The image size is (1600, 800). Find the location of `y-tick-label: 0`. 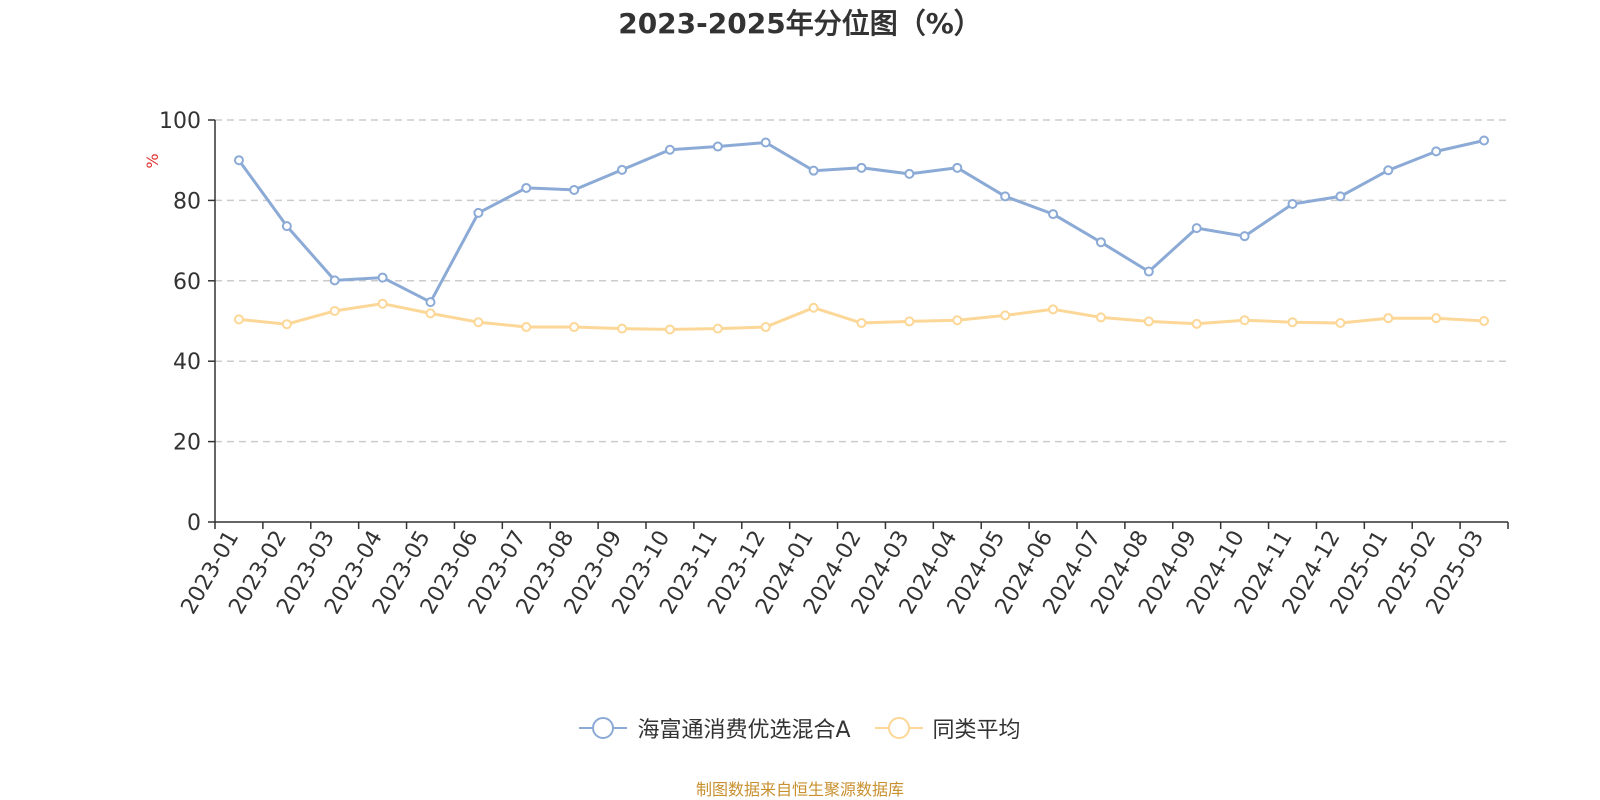

y-tick-label: 0 is located at coordinates (194, 523).